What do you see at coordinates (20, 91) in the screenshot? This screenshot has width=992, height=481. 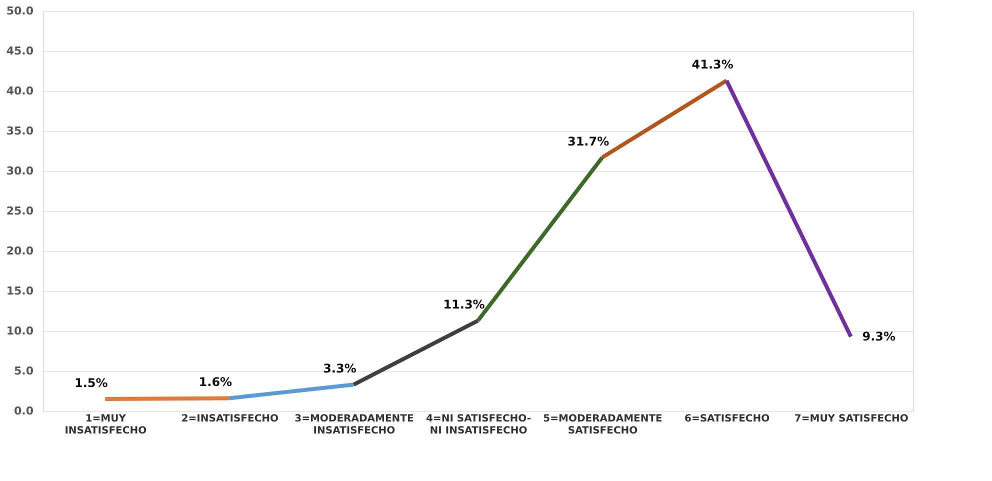 I see `y-tick-label: 40.0` at bounding box center [20, 91].